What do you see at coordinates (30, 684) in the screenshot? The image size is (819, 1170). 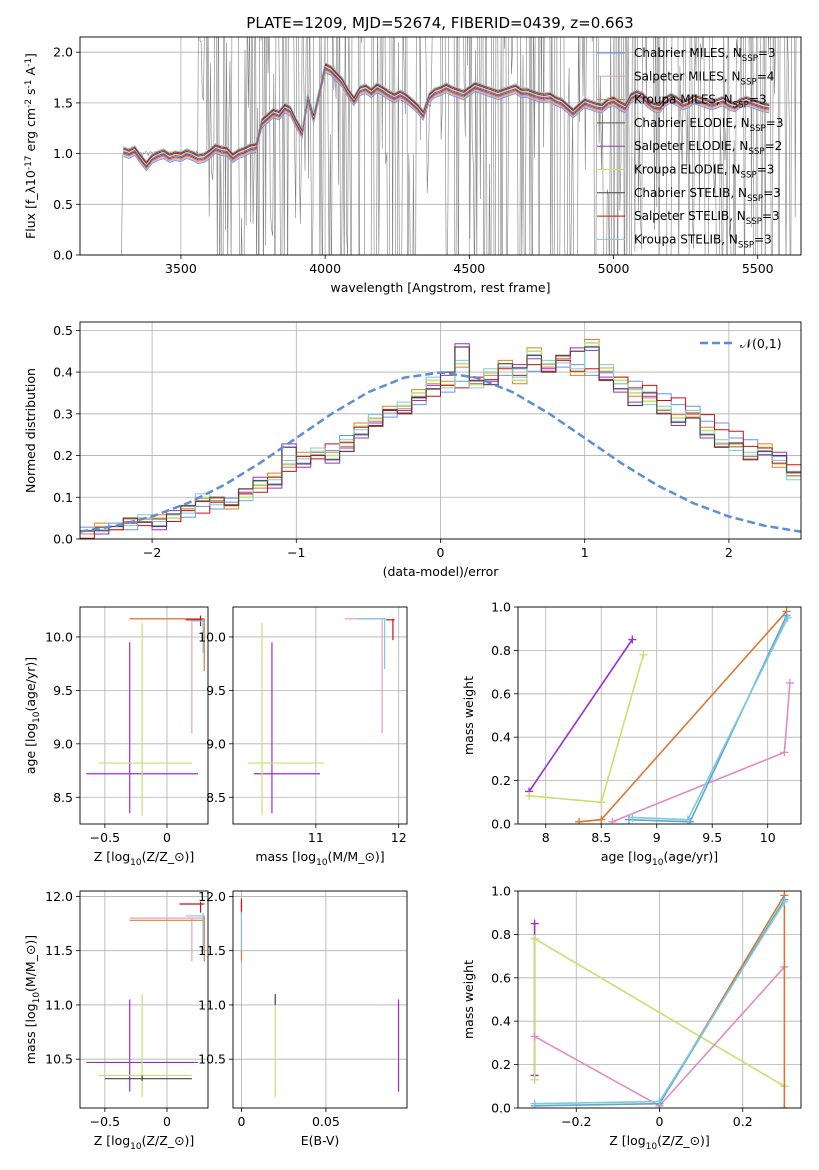 I see `label-part: (age/yr)]` at bounding box center [30, 684].